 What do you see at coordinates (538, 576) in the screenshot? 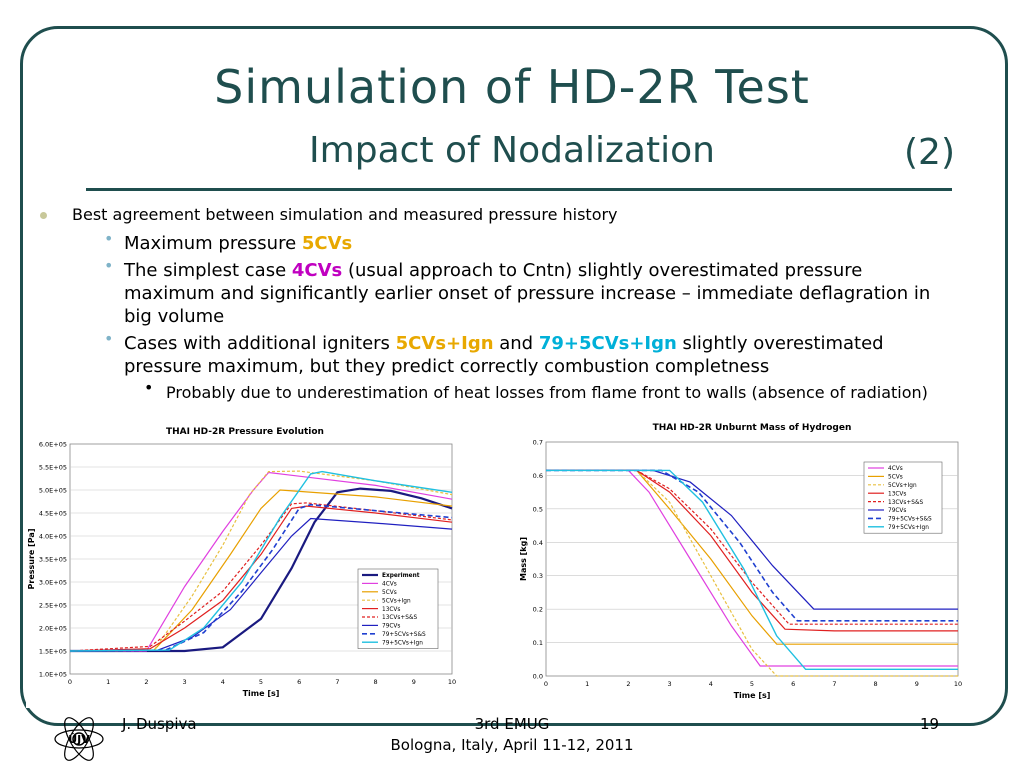
I see `y-tick-label: 0.3` at bounding box center [538, 576].